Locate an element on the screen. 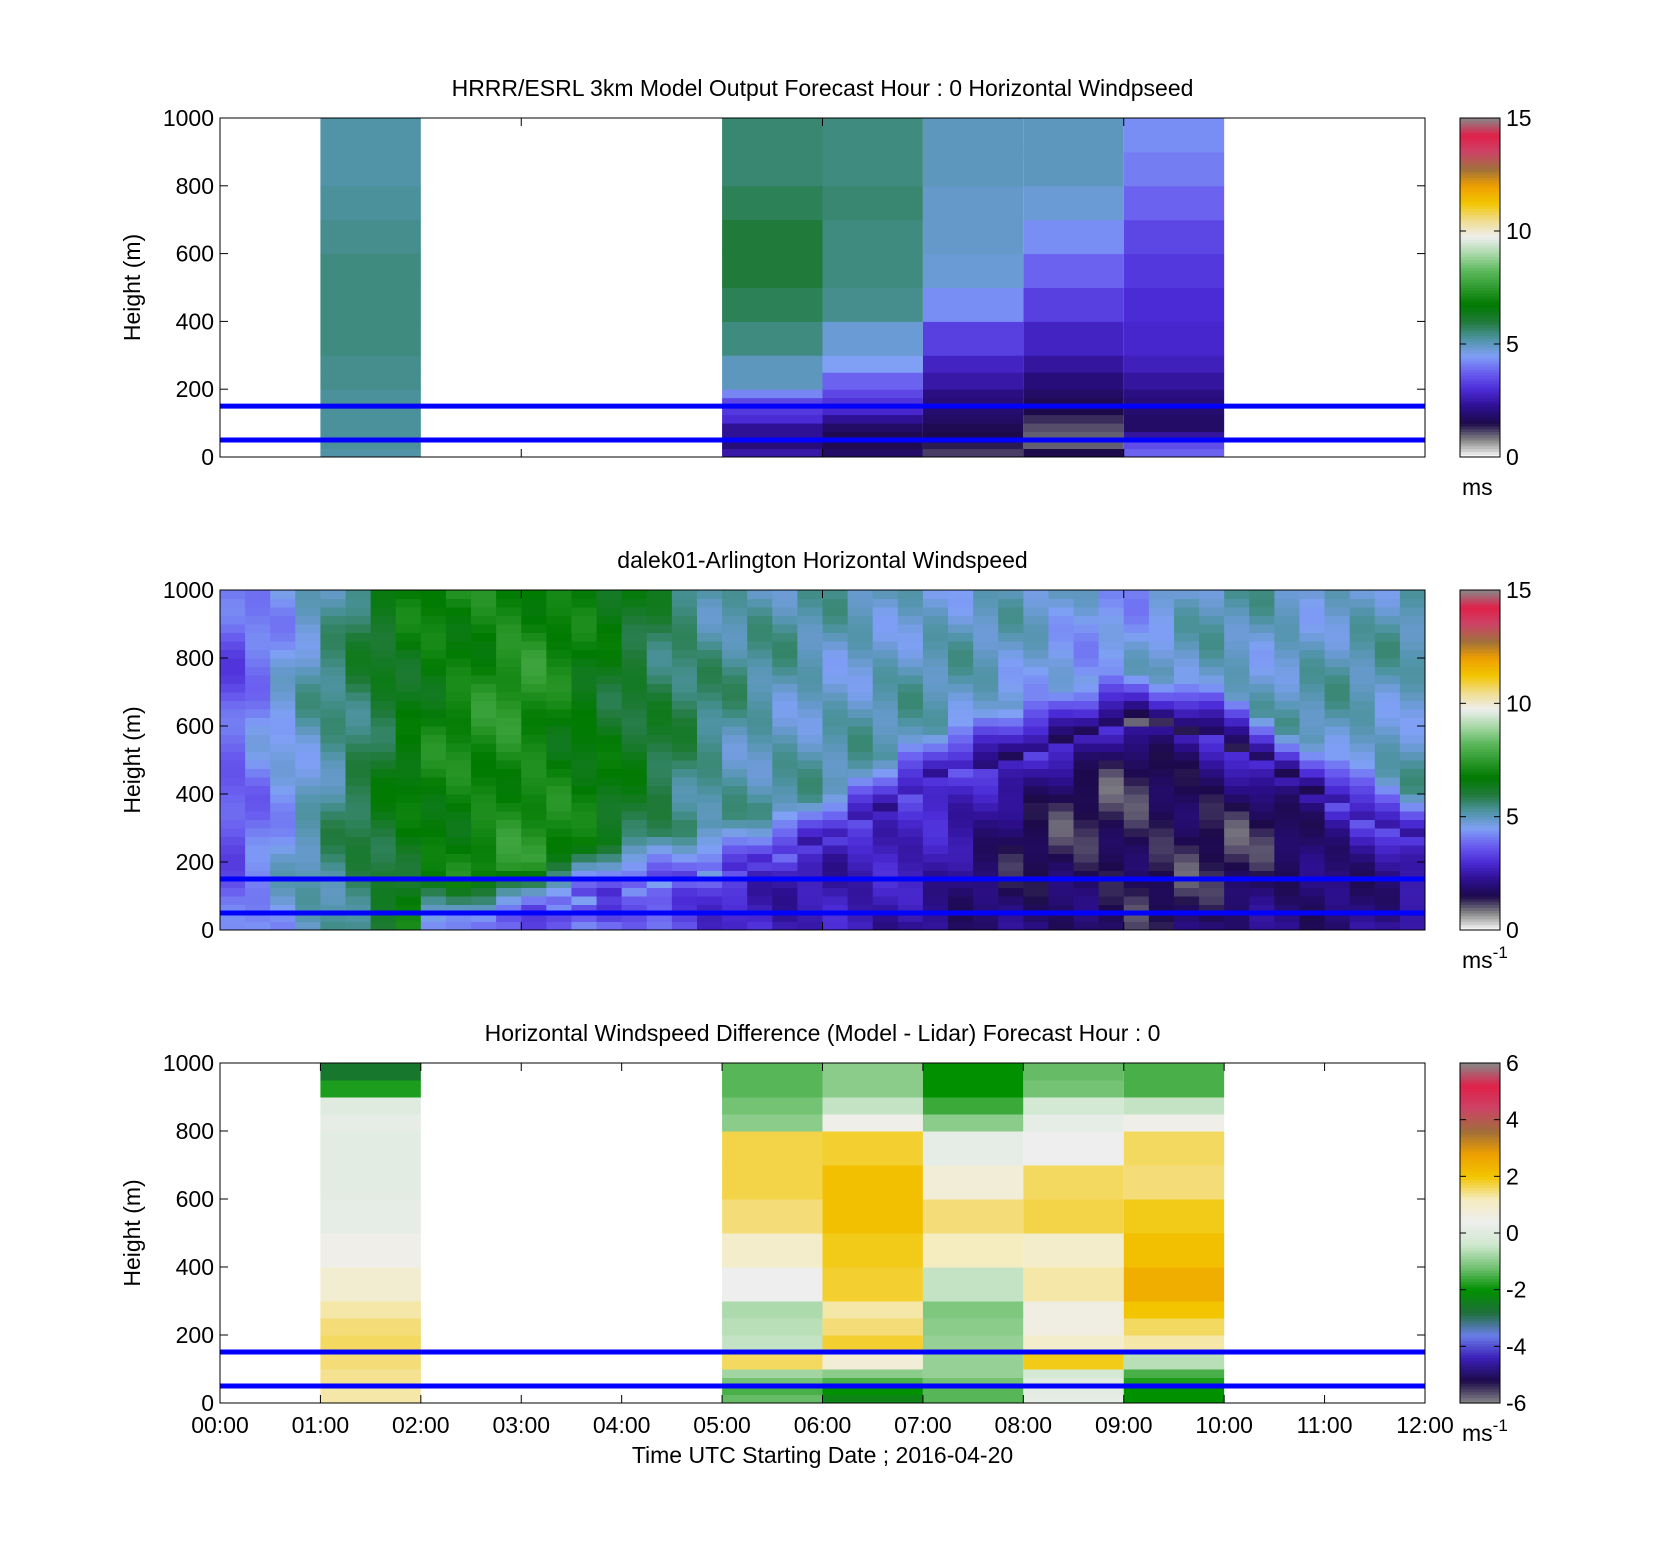 This screenshot has height=1566, width=1680. y-tick-label: 1000 is located at coordinates (188, 118).